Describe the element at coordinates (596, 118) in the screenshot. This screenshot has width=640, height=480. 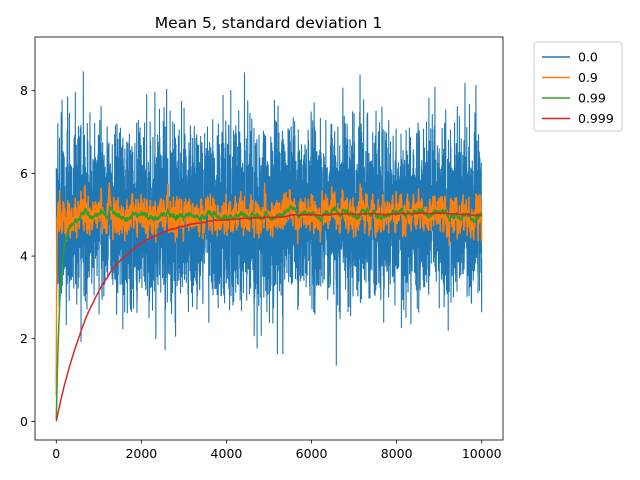
I see `legend-label-0-999: 0.999` at that location.